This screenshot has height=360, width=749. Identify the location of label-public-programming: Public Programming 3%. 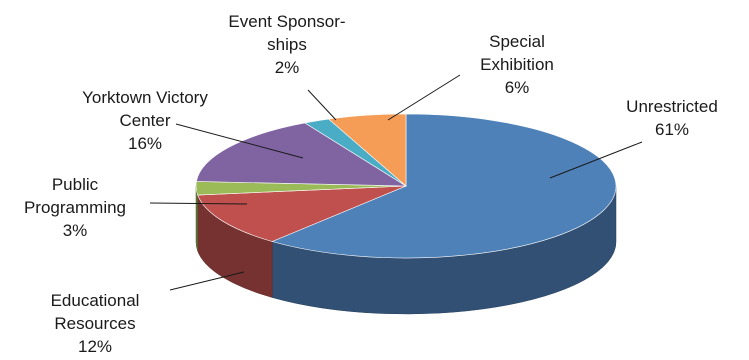
(75, 207).